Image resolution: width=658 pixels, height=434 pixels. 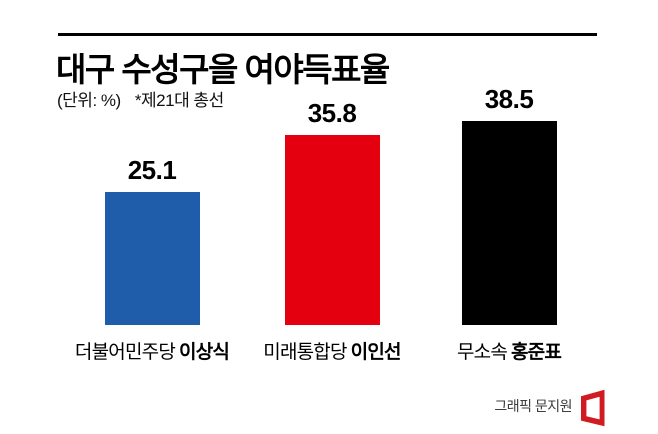 I want to click on credit: 그래픽 문지원, so click(x=550, y=408).